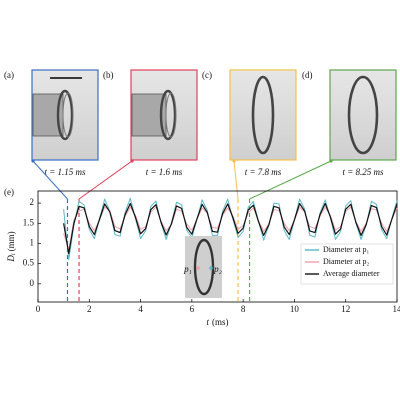 Image resolution: width=400 pixels, height=400 pixels. Describe the element at coordinates (396, 309) in the screenshot. I see `x-tick-label: 14` at that location.